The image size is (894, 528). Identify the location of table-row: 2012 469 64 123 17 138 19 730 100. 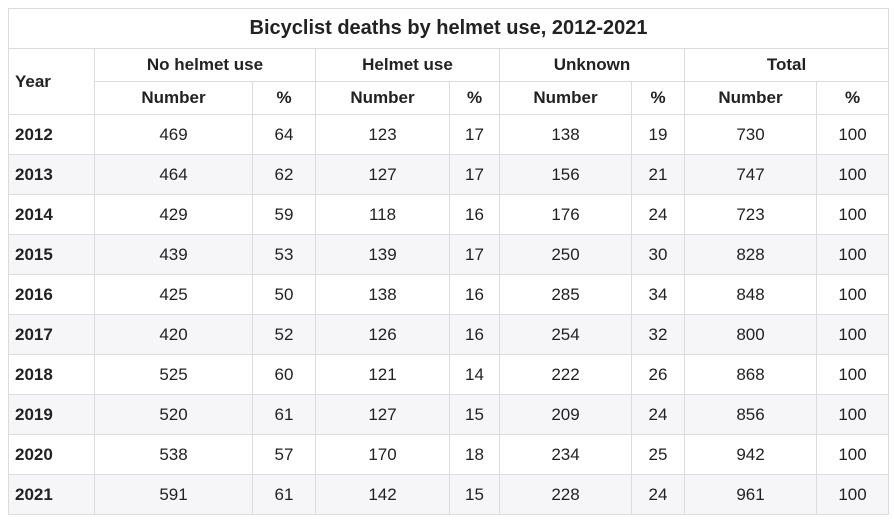
(449, 134).